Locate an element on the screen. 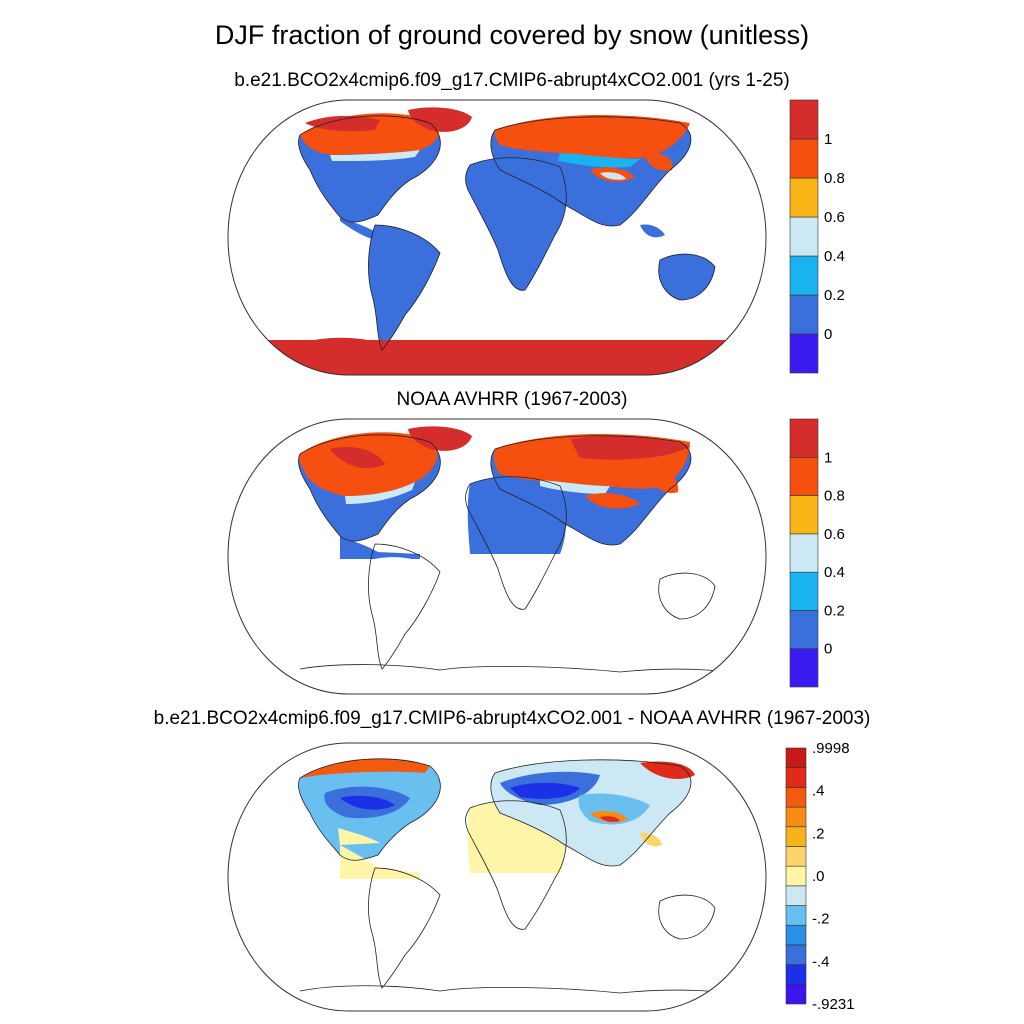  panel-2-colorbar: 0 0.2 0.4 0.6 0.8 1 is located at coordinates (817, 553).